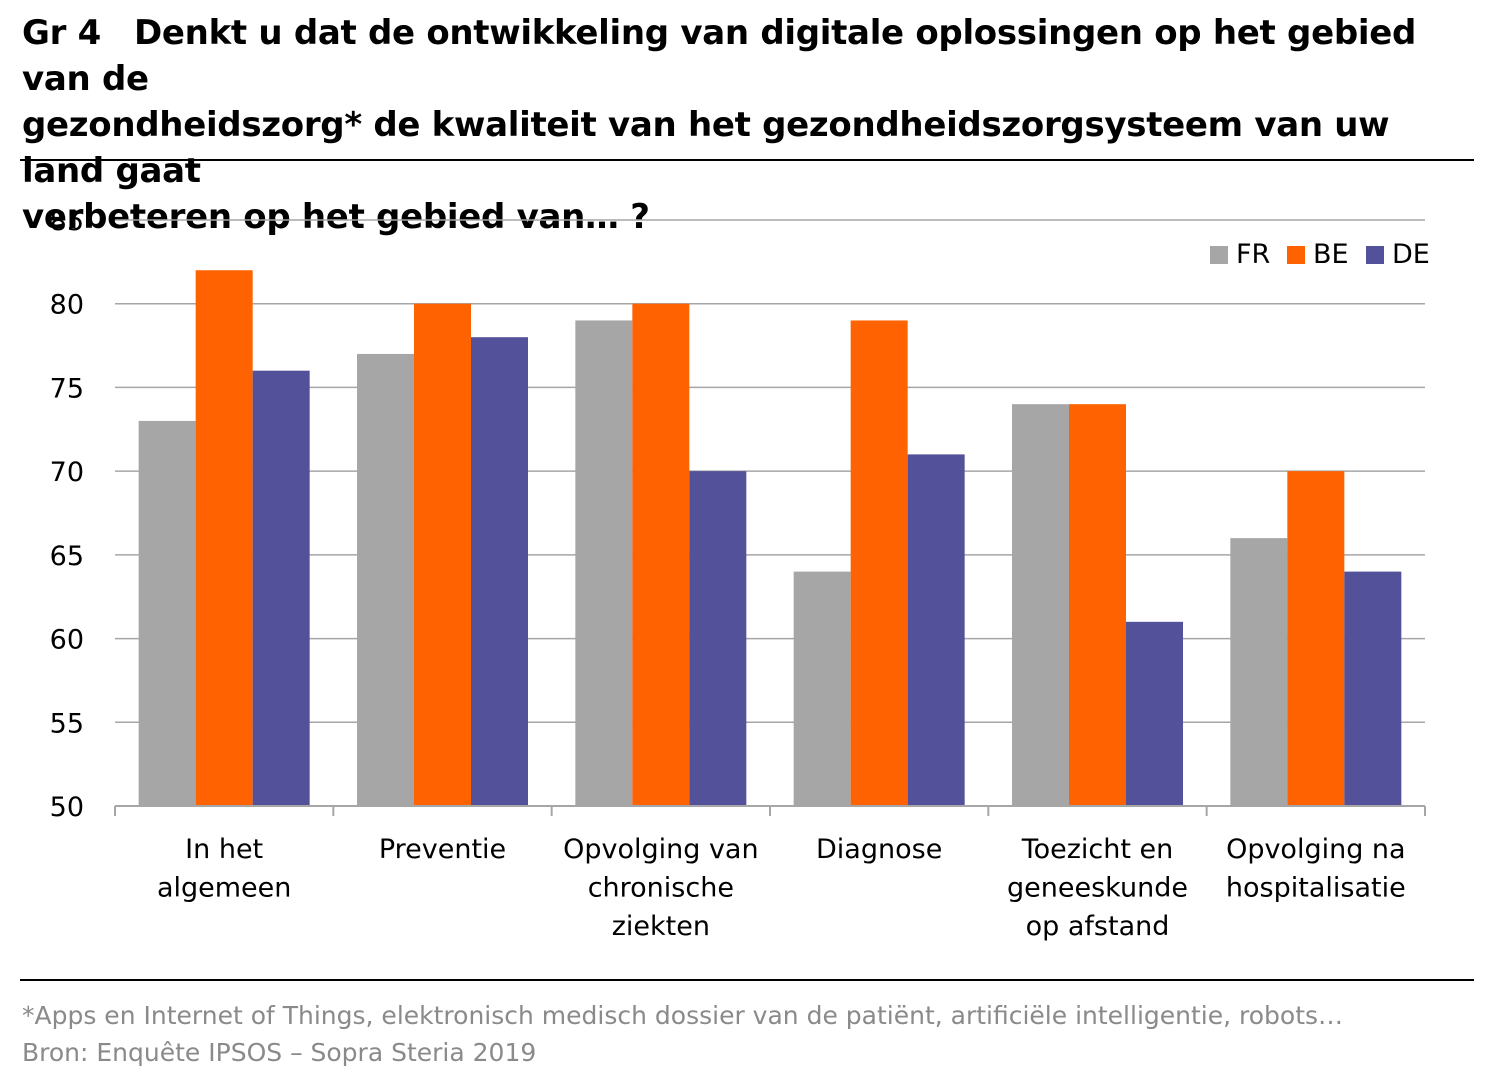 Image resolution: width=1500 pixels, height=1079 pixels. What do you see at coordinates (1097, 849) in the screenshot?
I see `category-label-4-line-0: Toezicht en` at bounding box center [1097, 849].